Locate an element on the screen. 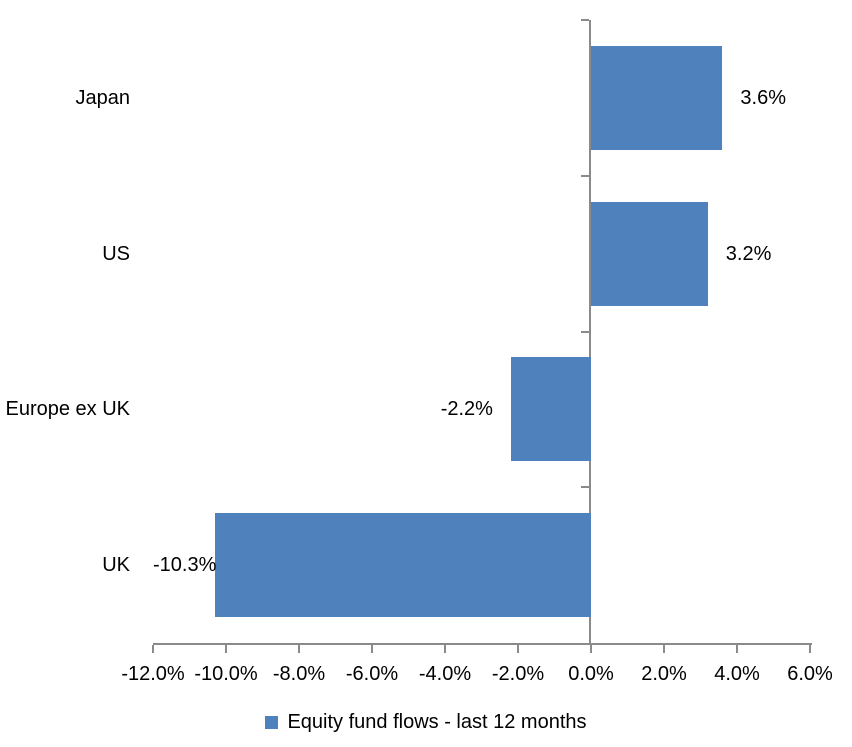 Image resolution: width=852 pixels, height=747 pixels. category-label-europe-ex-uk: Europe ex UK is located at coordinates (67, 409).